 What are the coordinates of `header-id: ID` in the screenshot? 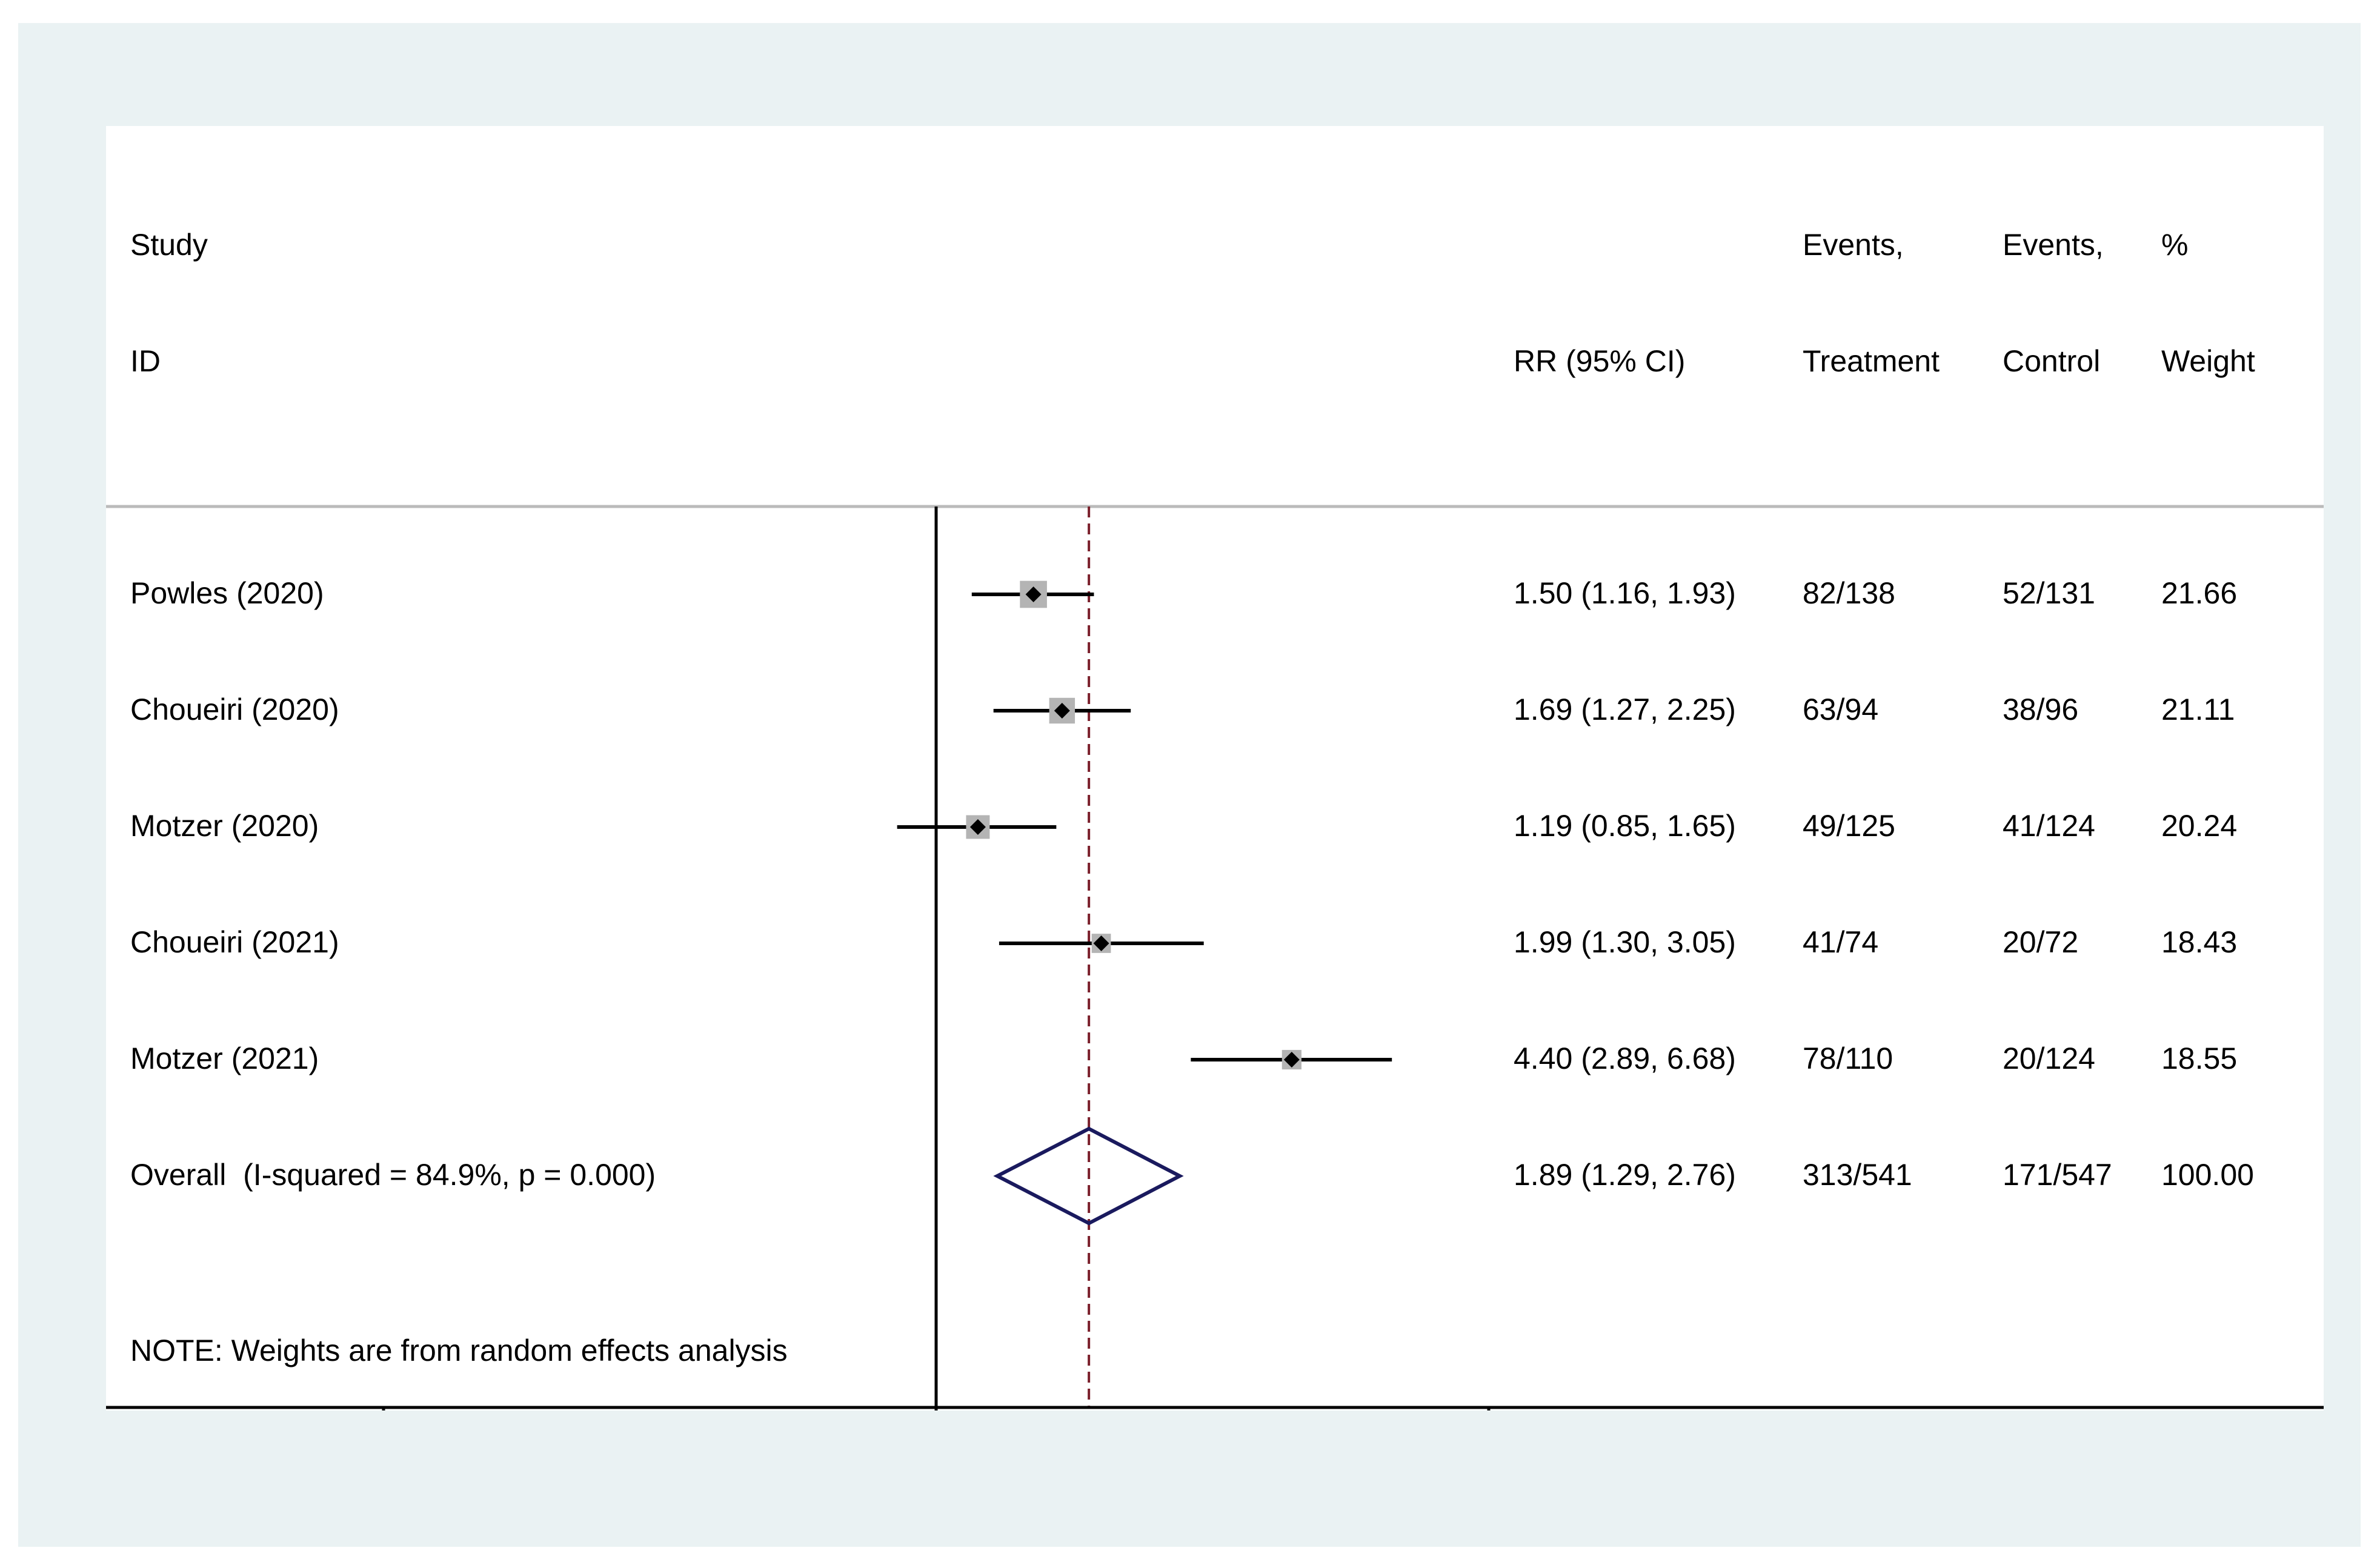 It's located at (145, 361).